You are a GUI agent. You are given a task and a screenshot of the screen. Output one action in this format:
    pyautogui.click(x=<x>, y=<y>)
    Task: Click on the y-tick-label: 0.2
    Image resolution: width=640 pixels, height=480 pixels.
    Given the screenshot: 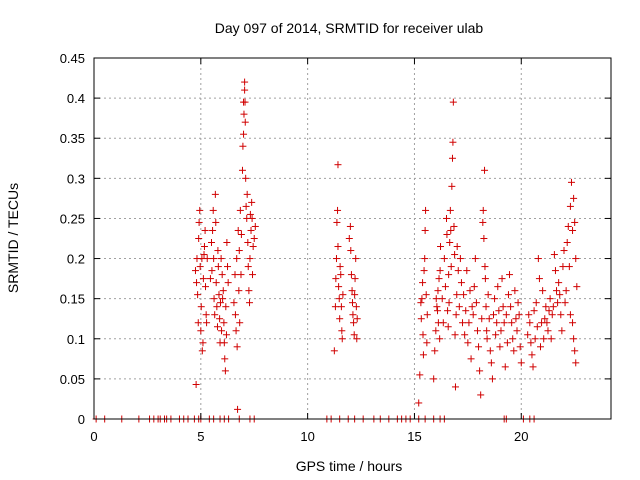 What is the action you would take?
    pyautogui.click(x=76, y=259)
    